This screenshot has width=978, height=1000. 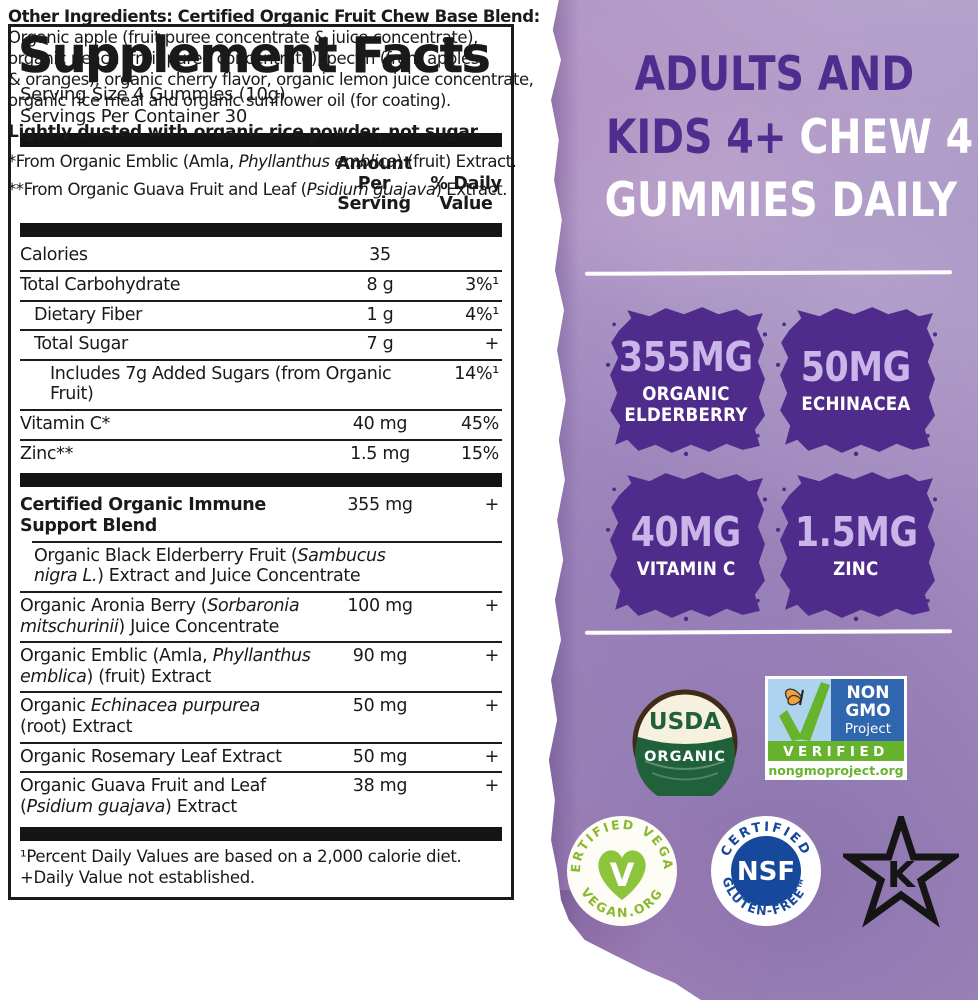 I want to click on vegan-heart, so click(x=622, y=875).